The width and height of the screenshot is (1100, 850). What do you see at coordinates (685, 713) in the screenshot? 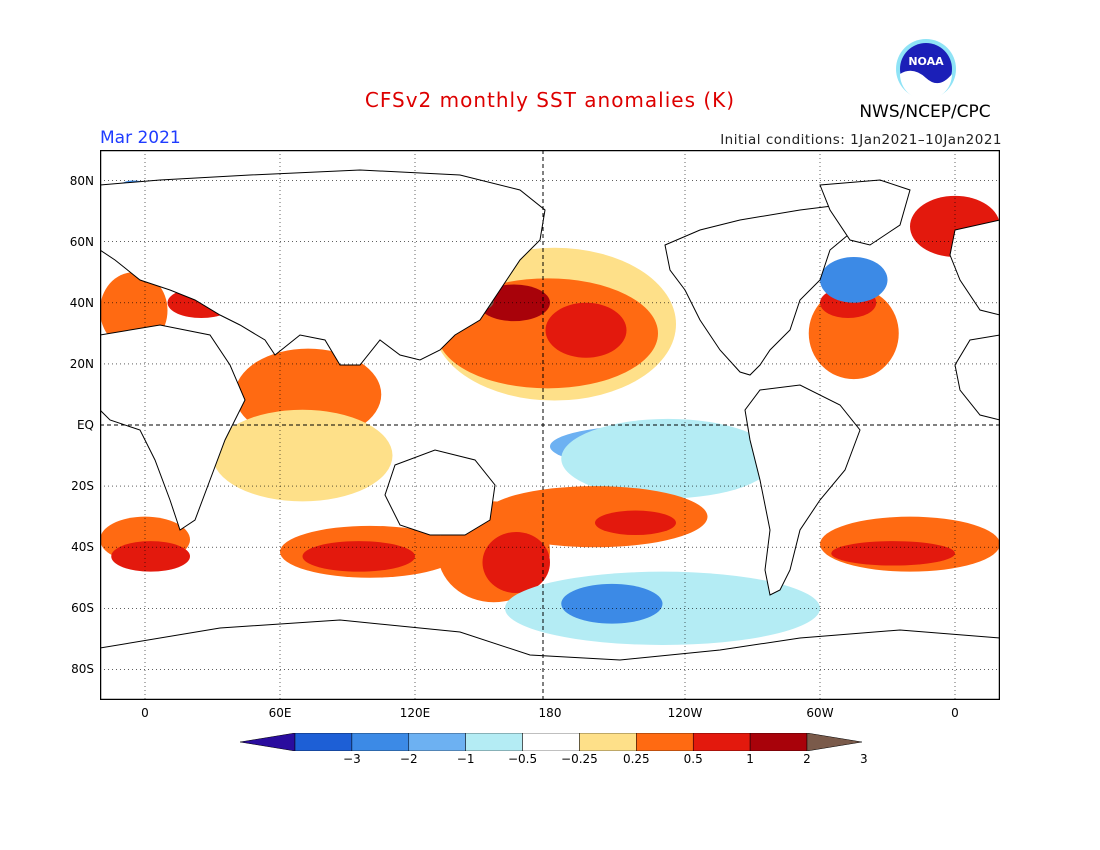
I see `longitude-label: 120W` at bounding box center [685, 713].